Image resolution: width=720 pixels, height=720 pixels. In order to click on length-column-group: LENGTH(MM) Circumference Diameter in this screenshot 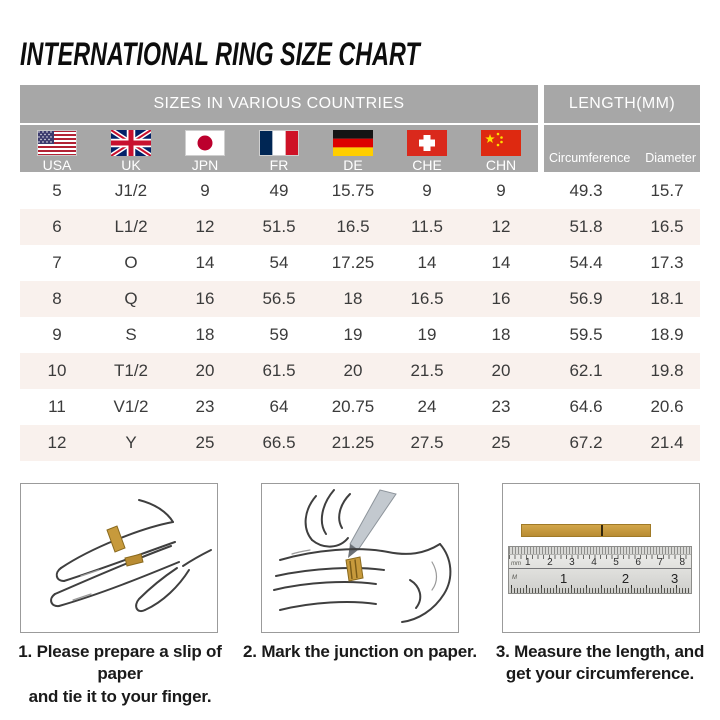, I will do `click(622, 128)`.